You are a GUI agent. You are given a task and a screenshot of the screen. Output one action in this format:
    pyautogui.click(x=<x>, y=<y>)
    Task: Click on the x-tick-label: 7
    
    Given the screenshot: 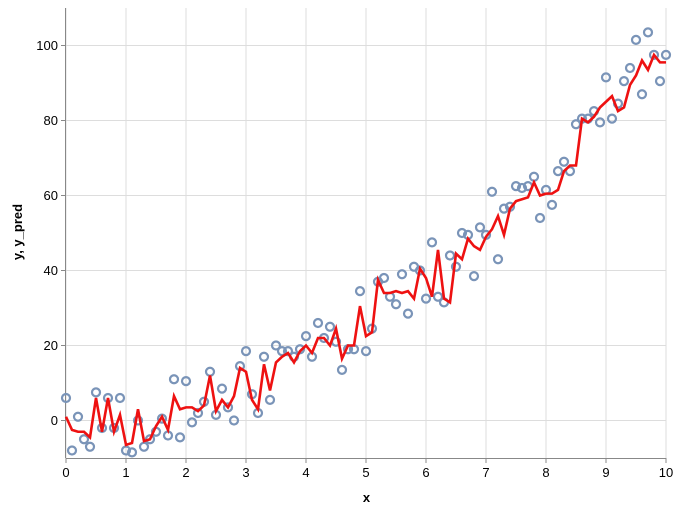 What is the action you would take?
    pyautogui.click(x=485, y=472)
    